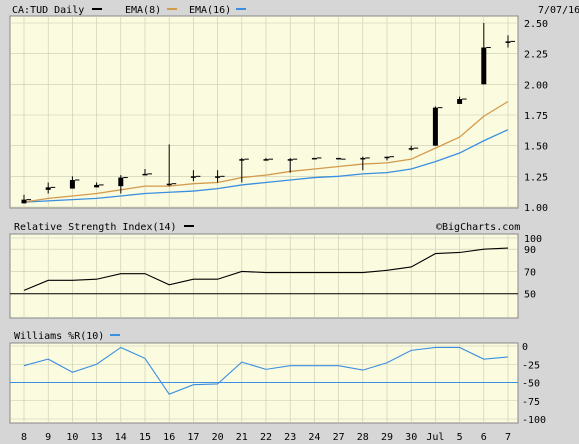  I want to click on price-y-tick-label: 1.25, so click(536, 177).